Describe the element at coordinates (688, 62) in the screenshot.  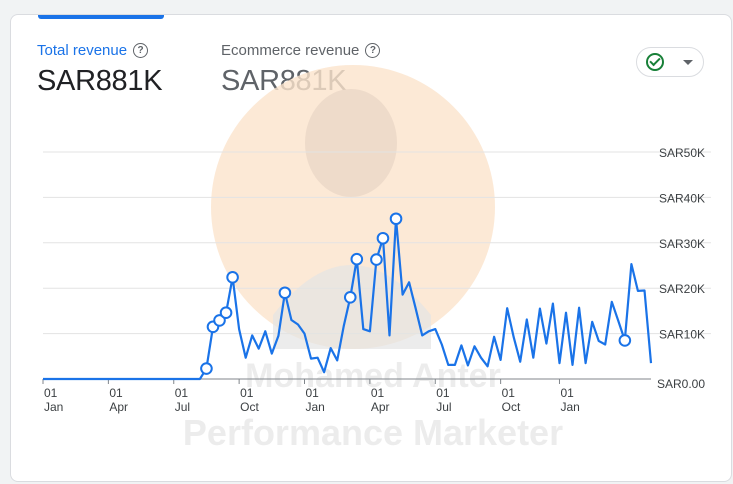
I see `caret-down-icon` at that location.